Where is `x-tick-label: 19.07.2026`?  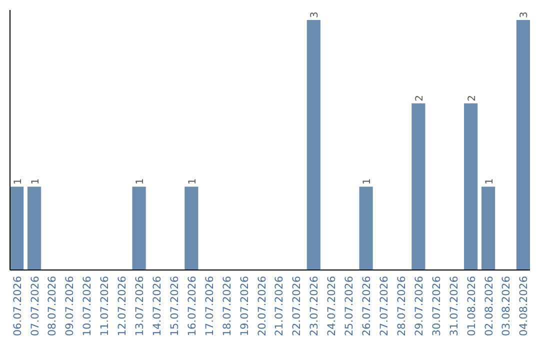 x-tick-label: 19.07.2026 is located at coordinates (244, 306).